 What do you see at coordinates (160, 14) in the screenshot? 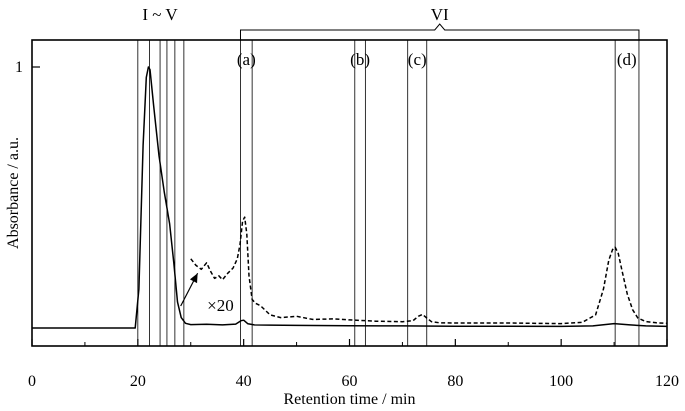
I see `fraction-group-label: I ~ V` at bounding box center [160, 14].